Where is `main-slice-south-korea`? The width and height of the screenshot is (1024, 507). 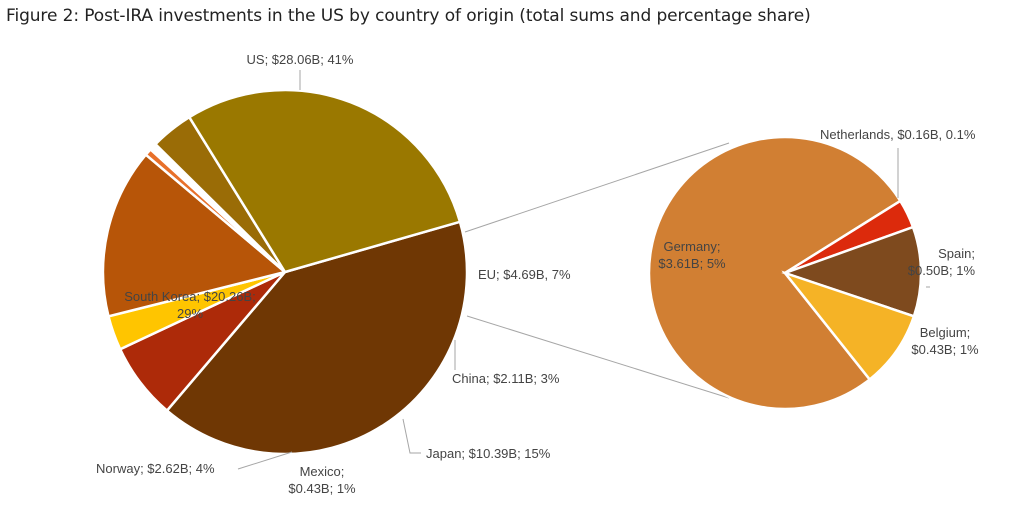 main-slice-south-korea is located at coordinates (324, 181).